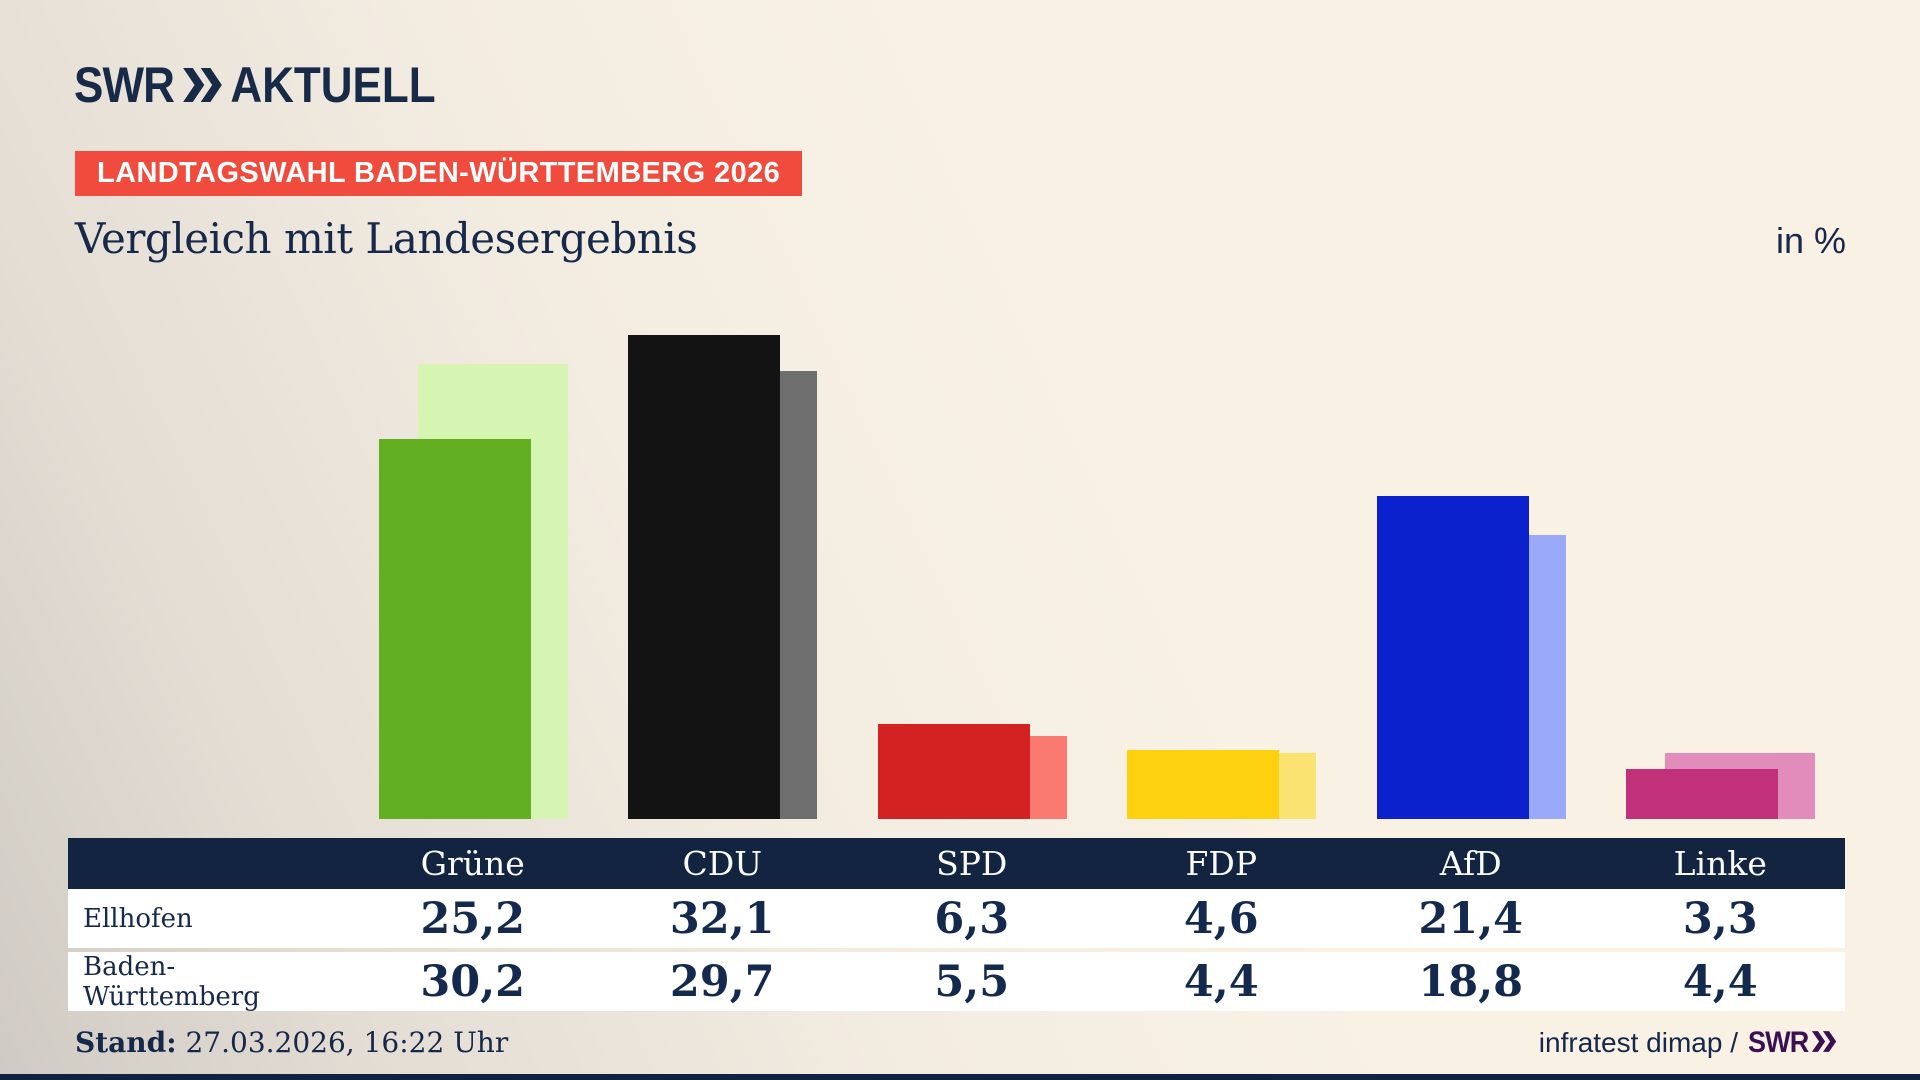  I want to click on bar-ellhofen-fdp, so click(1203, 784).